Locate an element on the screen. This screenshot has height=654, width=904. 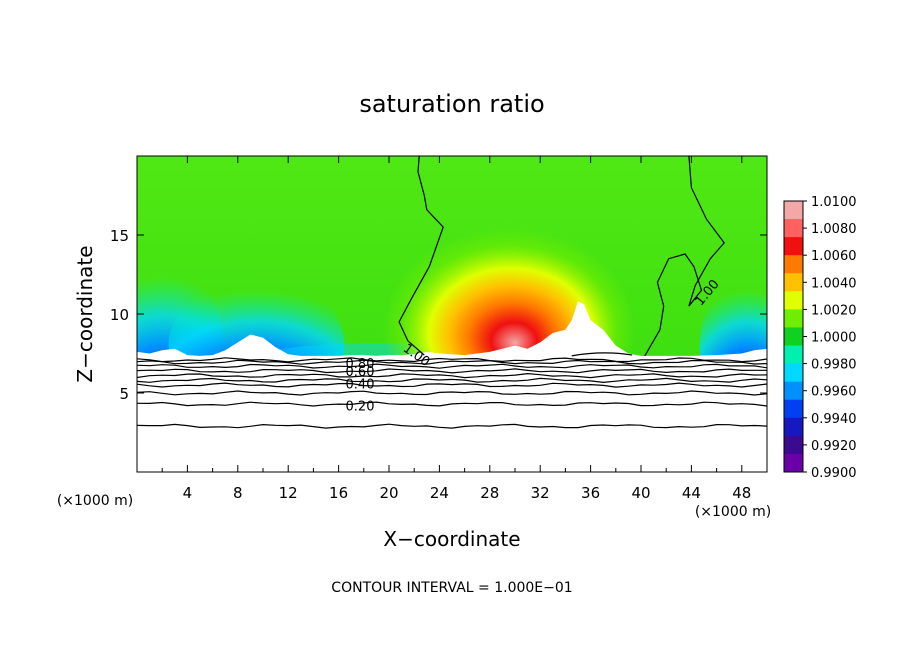
colorbar-label: 0.9920 is located at coordinates (834, 446).